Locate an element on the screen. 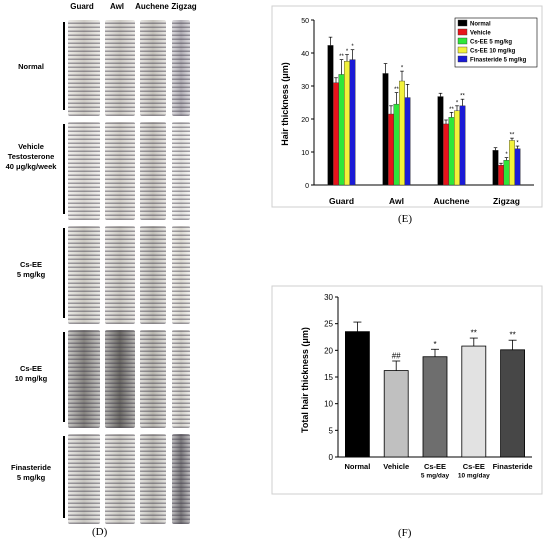 This screenshot has height=550, width=545. x-category-label: Awl is located at coordinates (396, 201).